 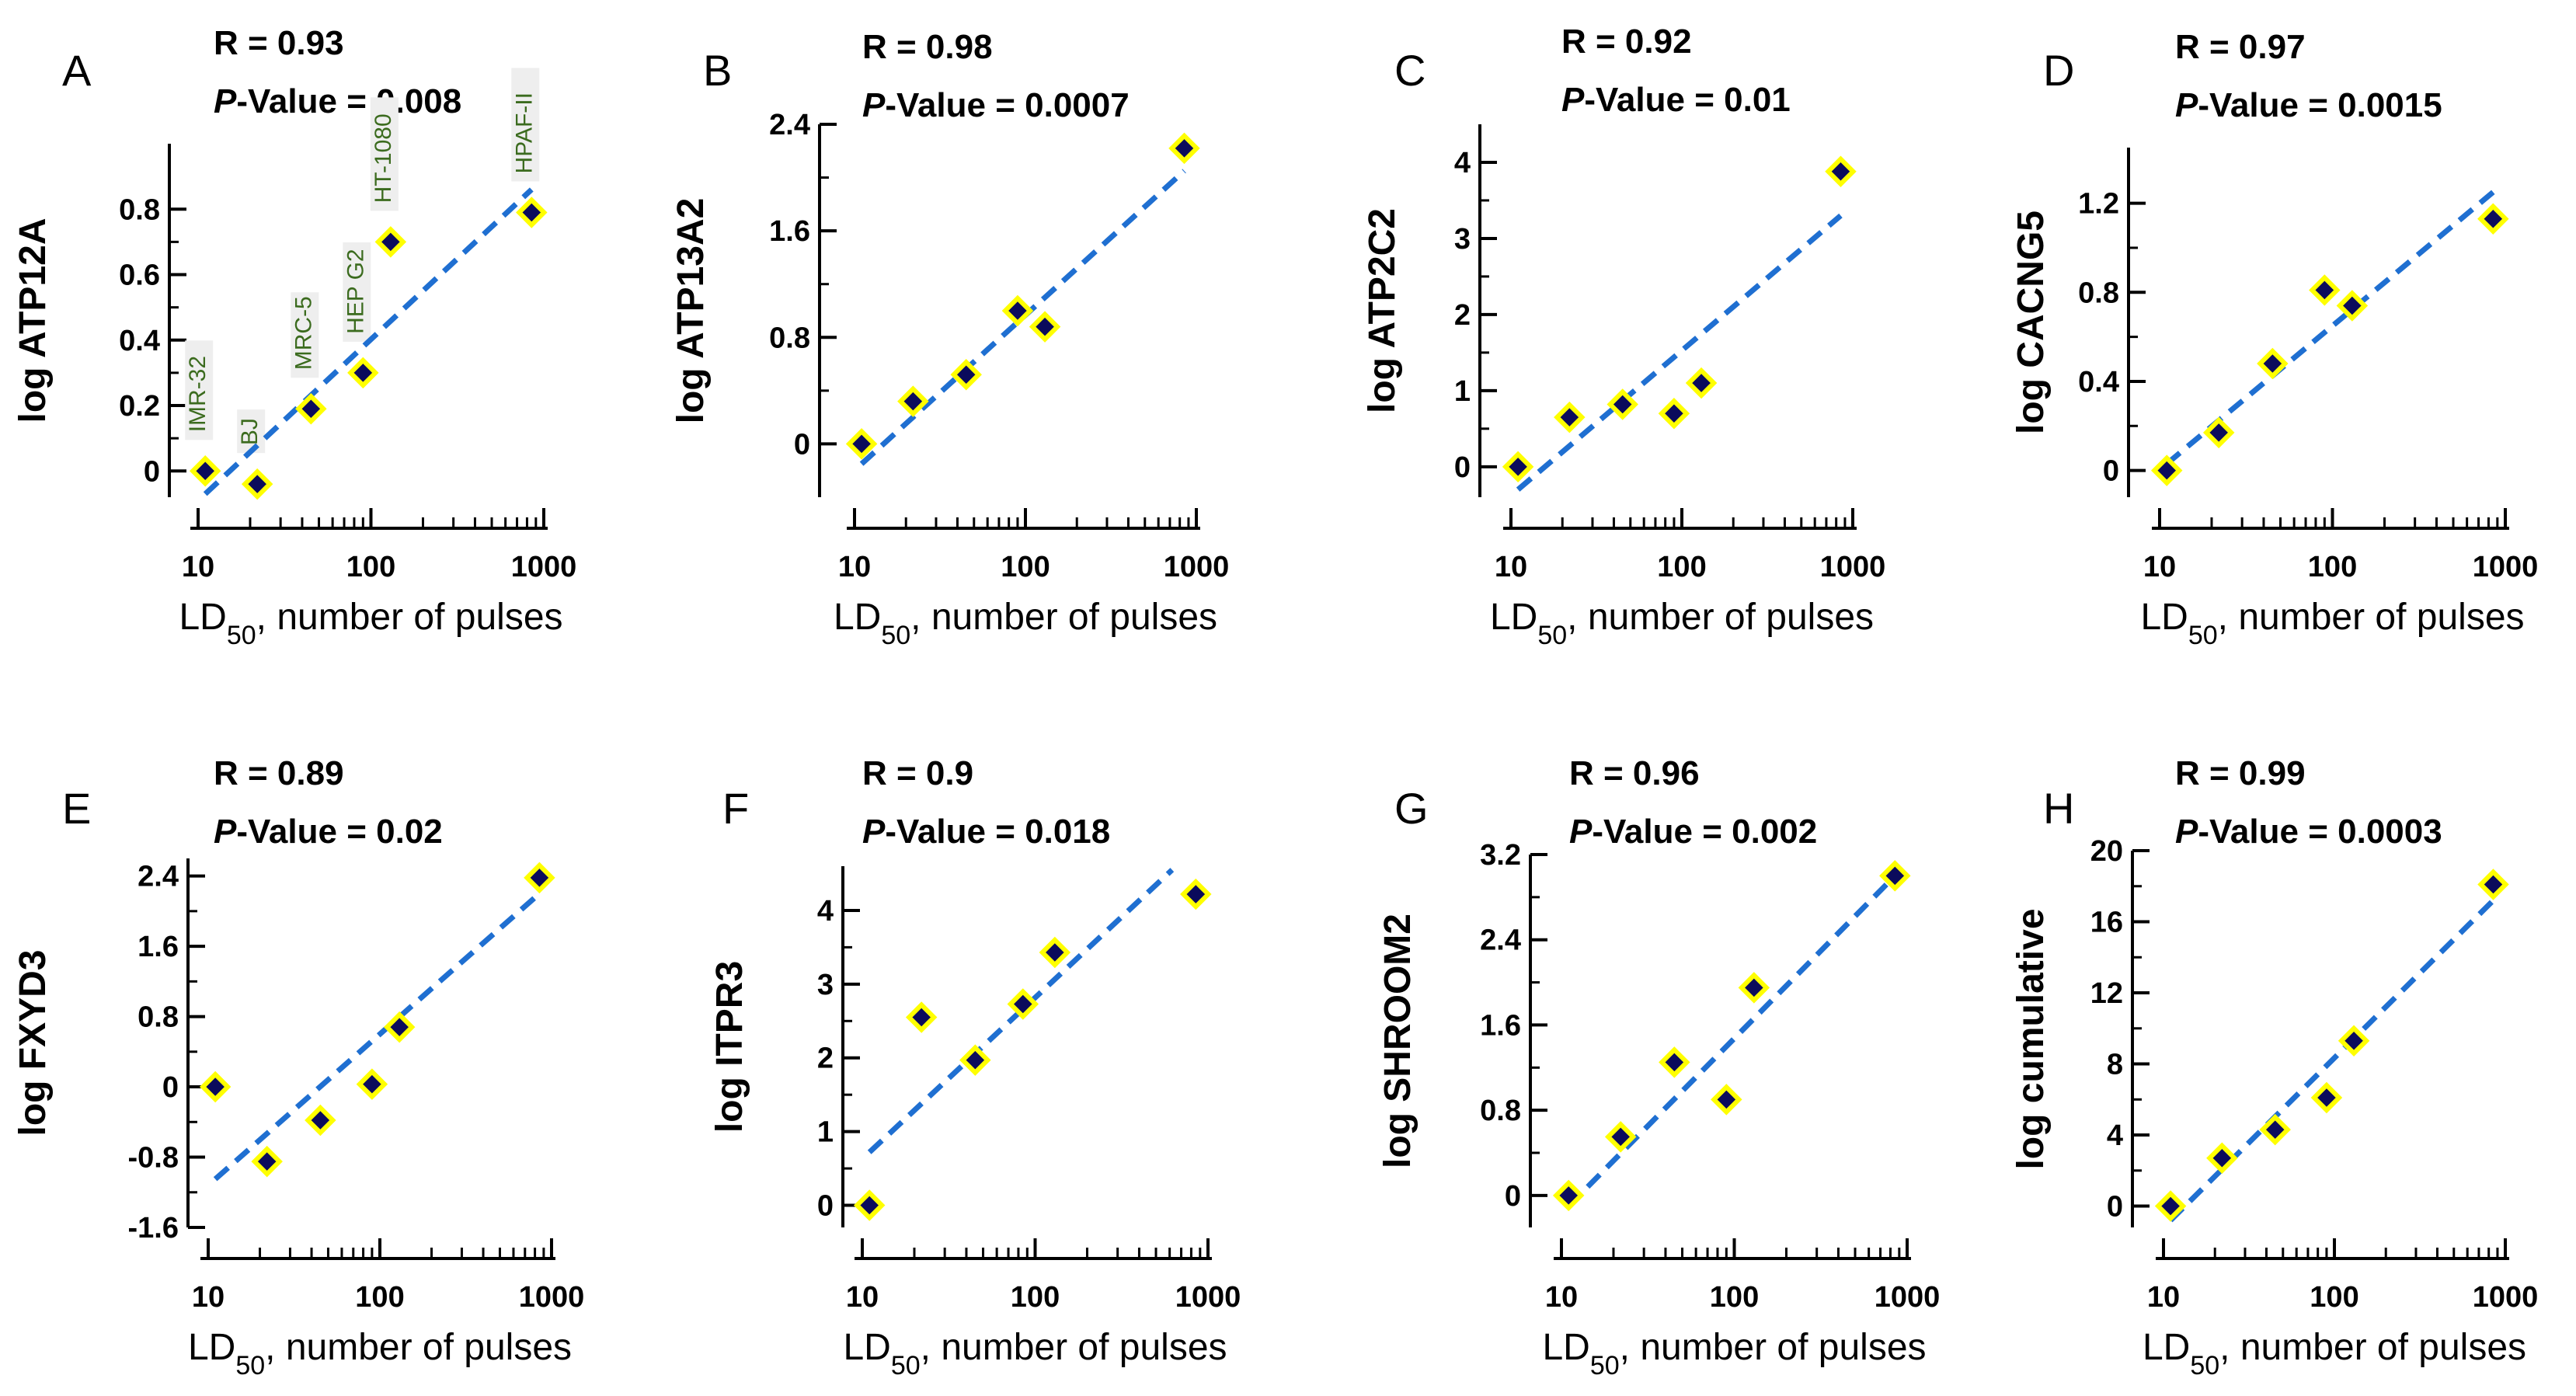 I want to click on y-tick-label: 3, so click(x=1462, y=239).